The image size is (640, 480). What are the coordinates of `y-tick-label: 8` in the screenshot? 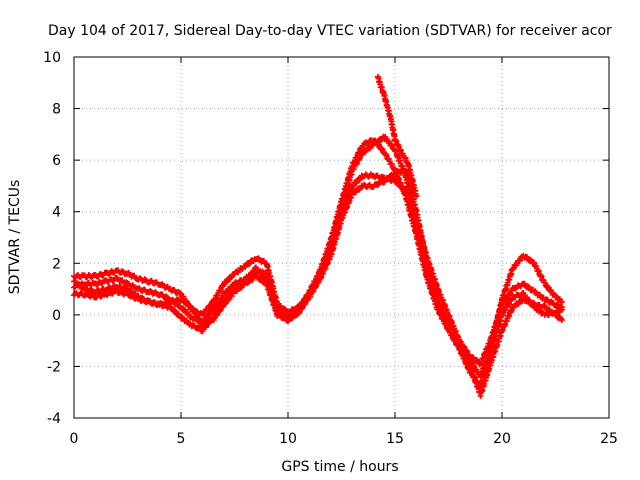 It's located at (56, 110).